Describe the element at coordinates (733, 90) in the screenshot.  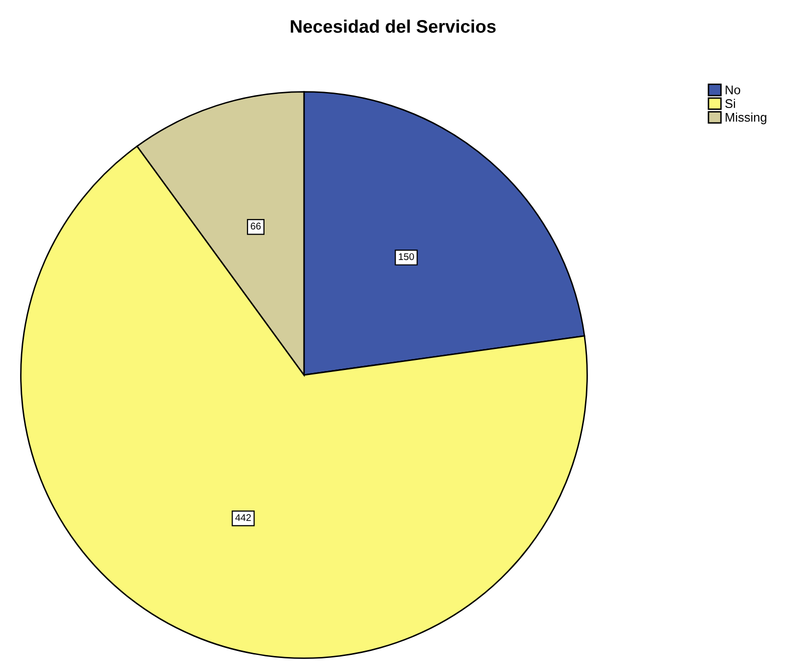
I see `legend-label: No` at that location.